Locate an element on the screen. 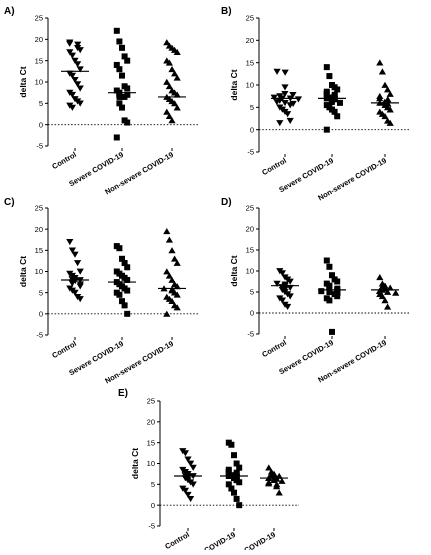 Image resolution: width=431 pixels, height=555 pixels. y-tick-label: 20 is located at coordinates (151, 421).